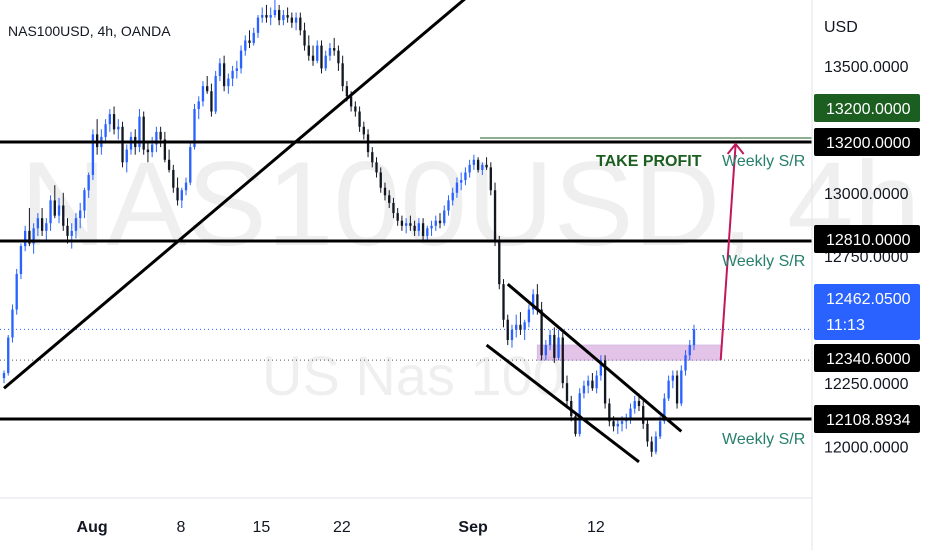 The height and width of the screenshot is (550, 932). Describe the element at coordinates (629, 352) in the screenshot. I see `entry-zone` at that location.